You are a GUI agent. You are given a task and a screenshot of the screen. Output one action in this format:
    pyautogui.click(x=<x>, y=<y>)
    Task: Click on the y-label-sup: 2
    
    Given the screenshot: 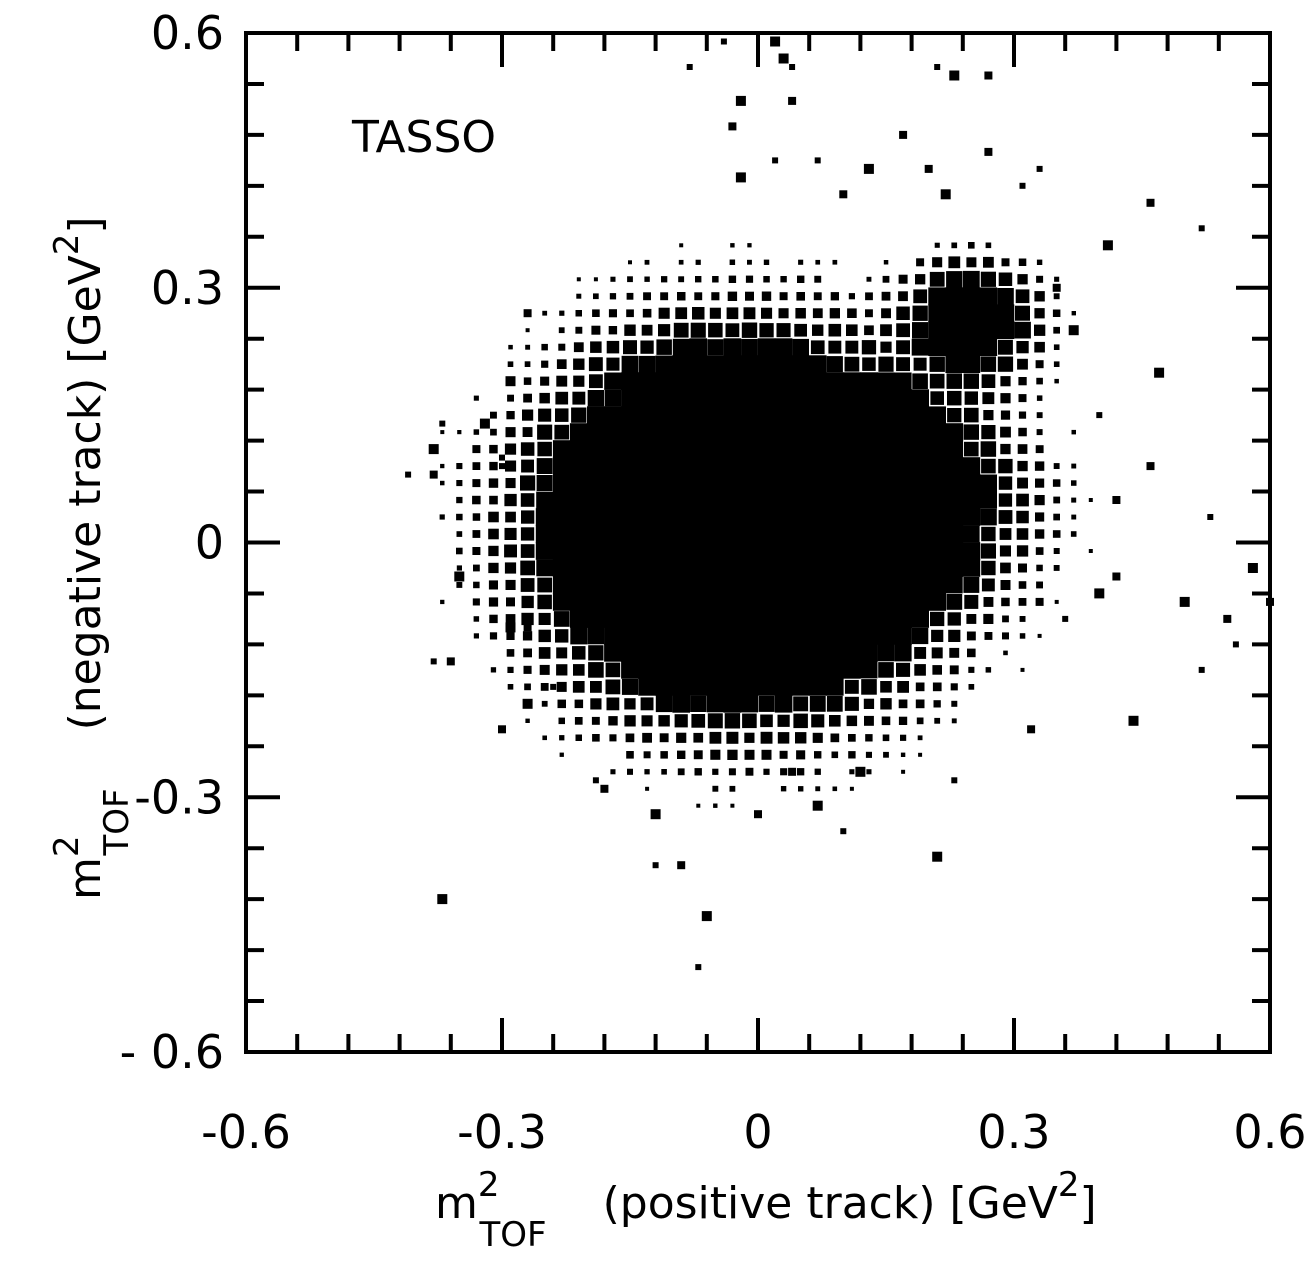 What is the action you would take?
    pyautogui.click(x=67, y=846)
    